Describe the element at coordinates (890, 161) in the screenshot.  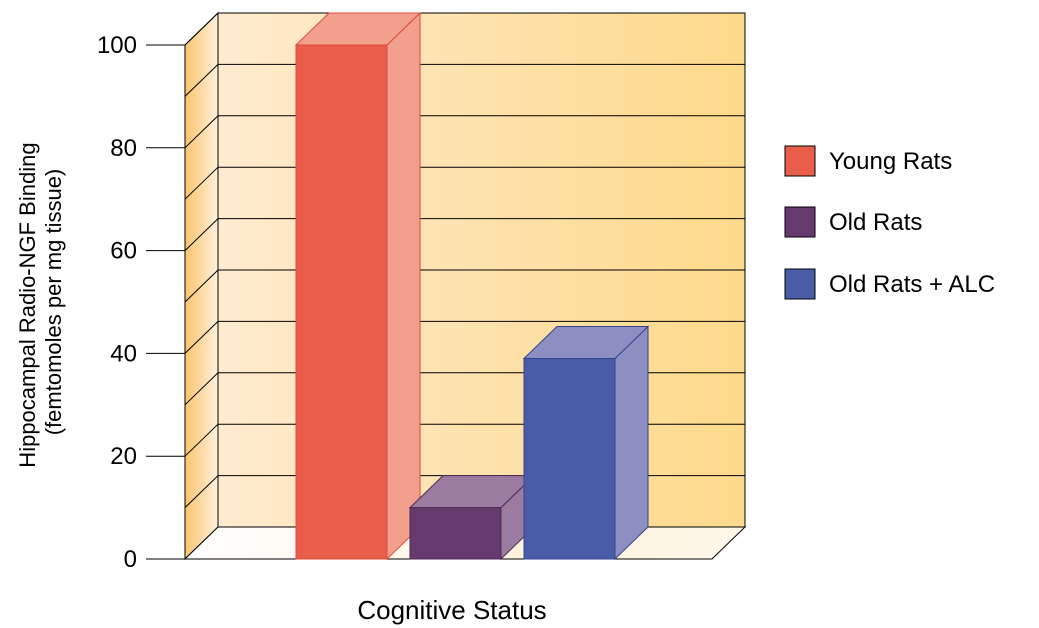
I see `legend-label: Young Rats` at that location.